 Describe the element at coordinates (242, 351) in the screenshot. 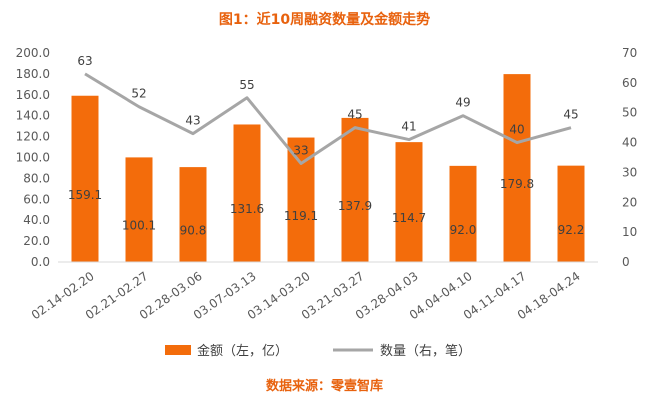

I see `legend-label-amount: 金额（左，亿）` at that location.